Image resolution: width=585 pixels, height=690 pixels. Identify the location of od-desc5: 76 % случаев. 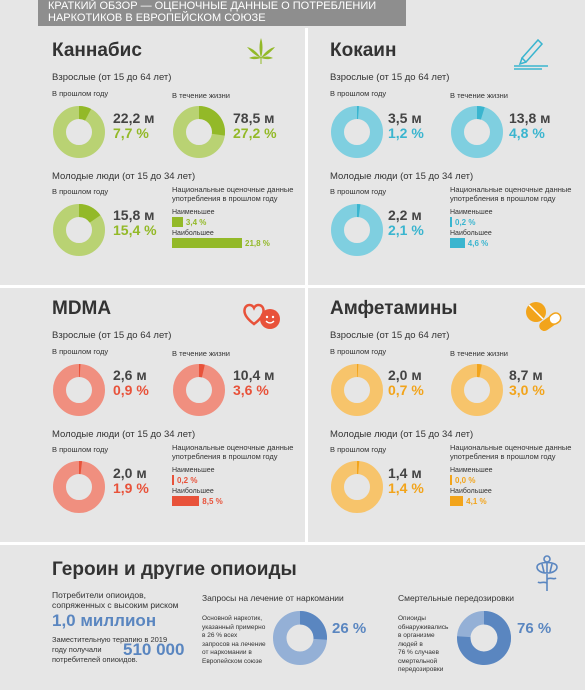
(418, 652).